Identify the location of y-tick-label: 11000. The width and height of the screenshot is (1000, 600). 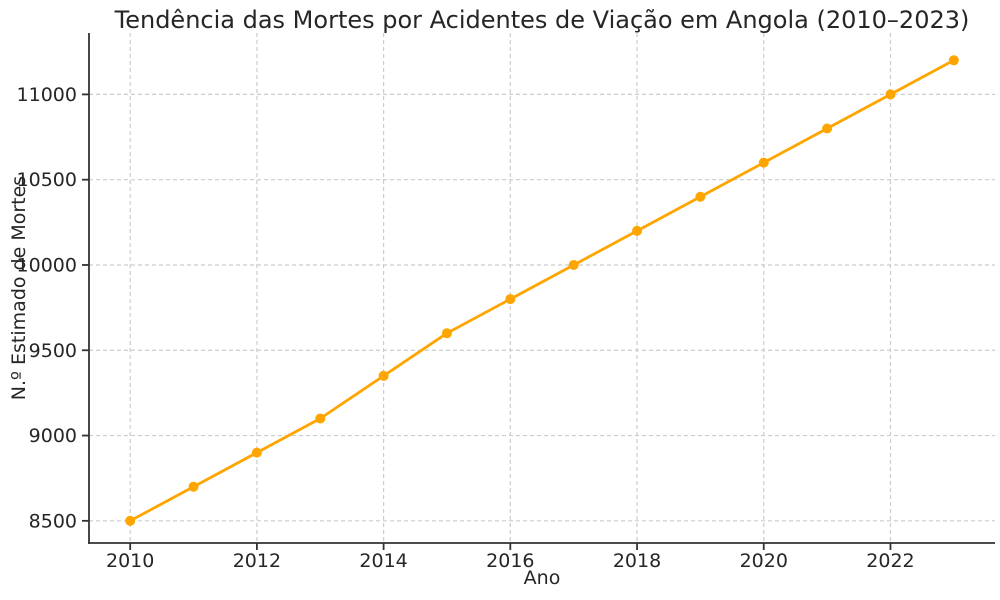
(47, 95).